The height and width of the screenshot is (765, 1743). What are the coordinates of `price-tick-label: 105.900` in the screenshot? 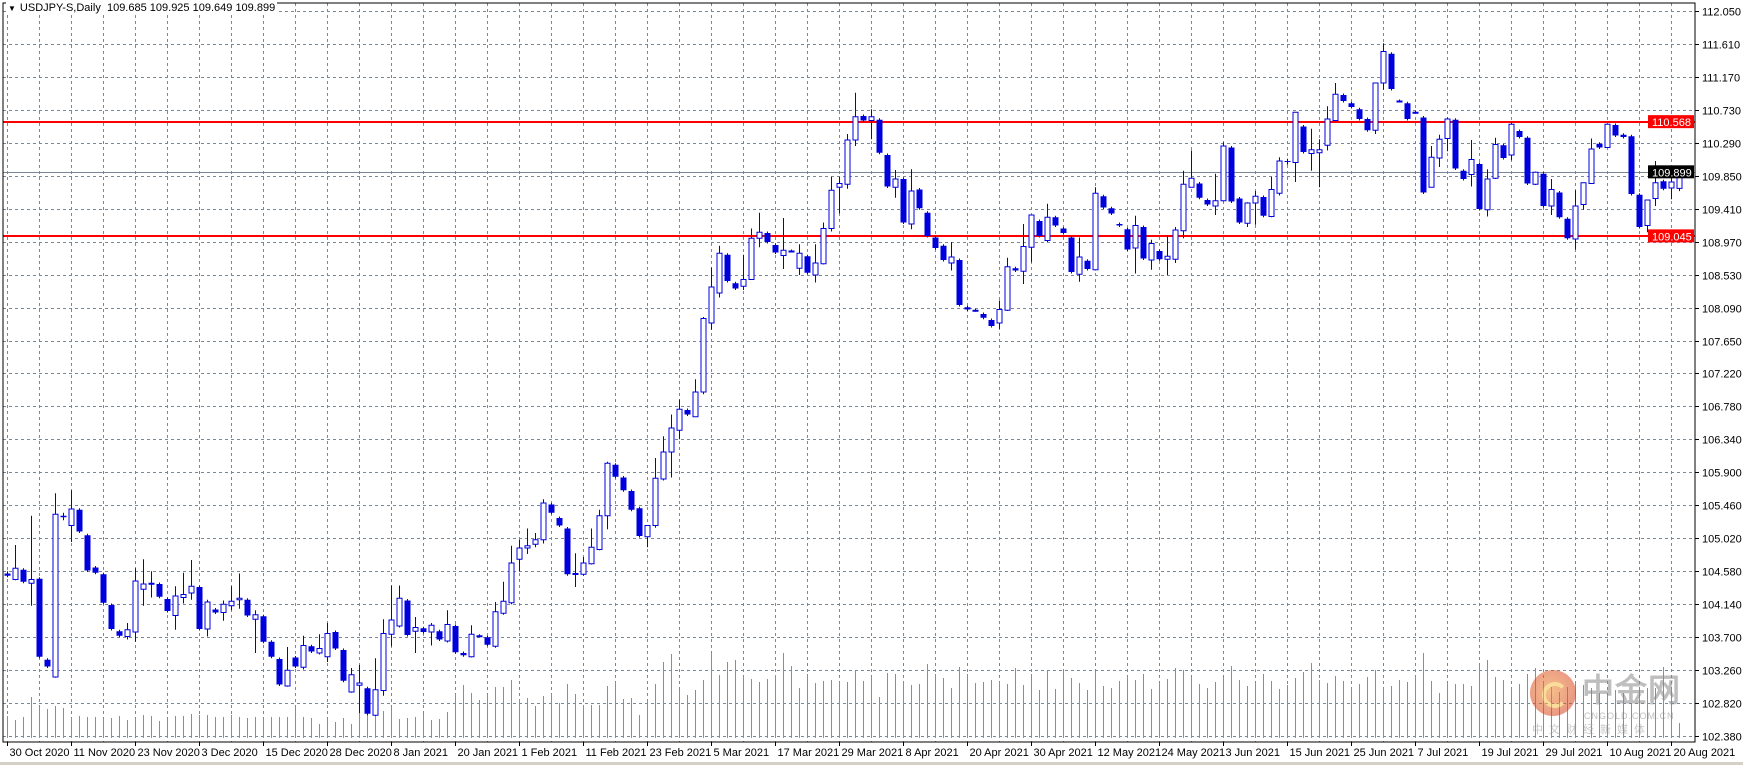 It's located at (1722, 474).